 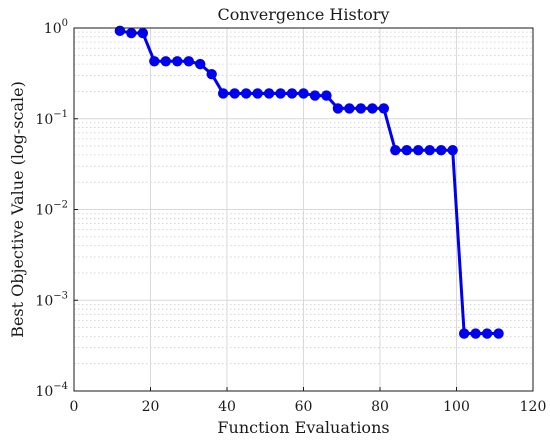 What do you see at coordinates (17, 209) in the screenshot?
I see `y-axis-label: Best Objective Value (log-scale)` at bounding box center [17, 209].